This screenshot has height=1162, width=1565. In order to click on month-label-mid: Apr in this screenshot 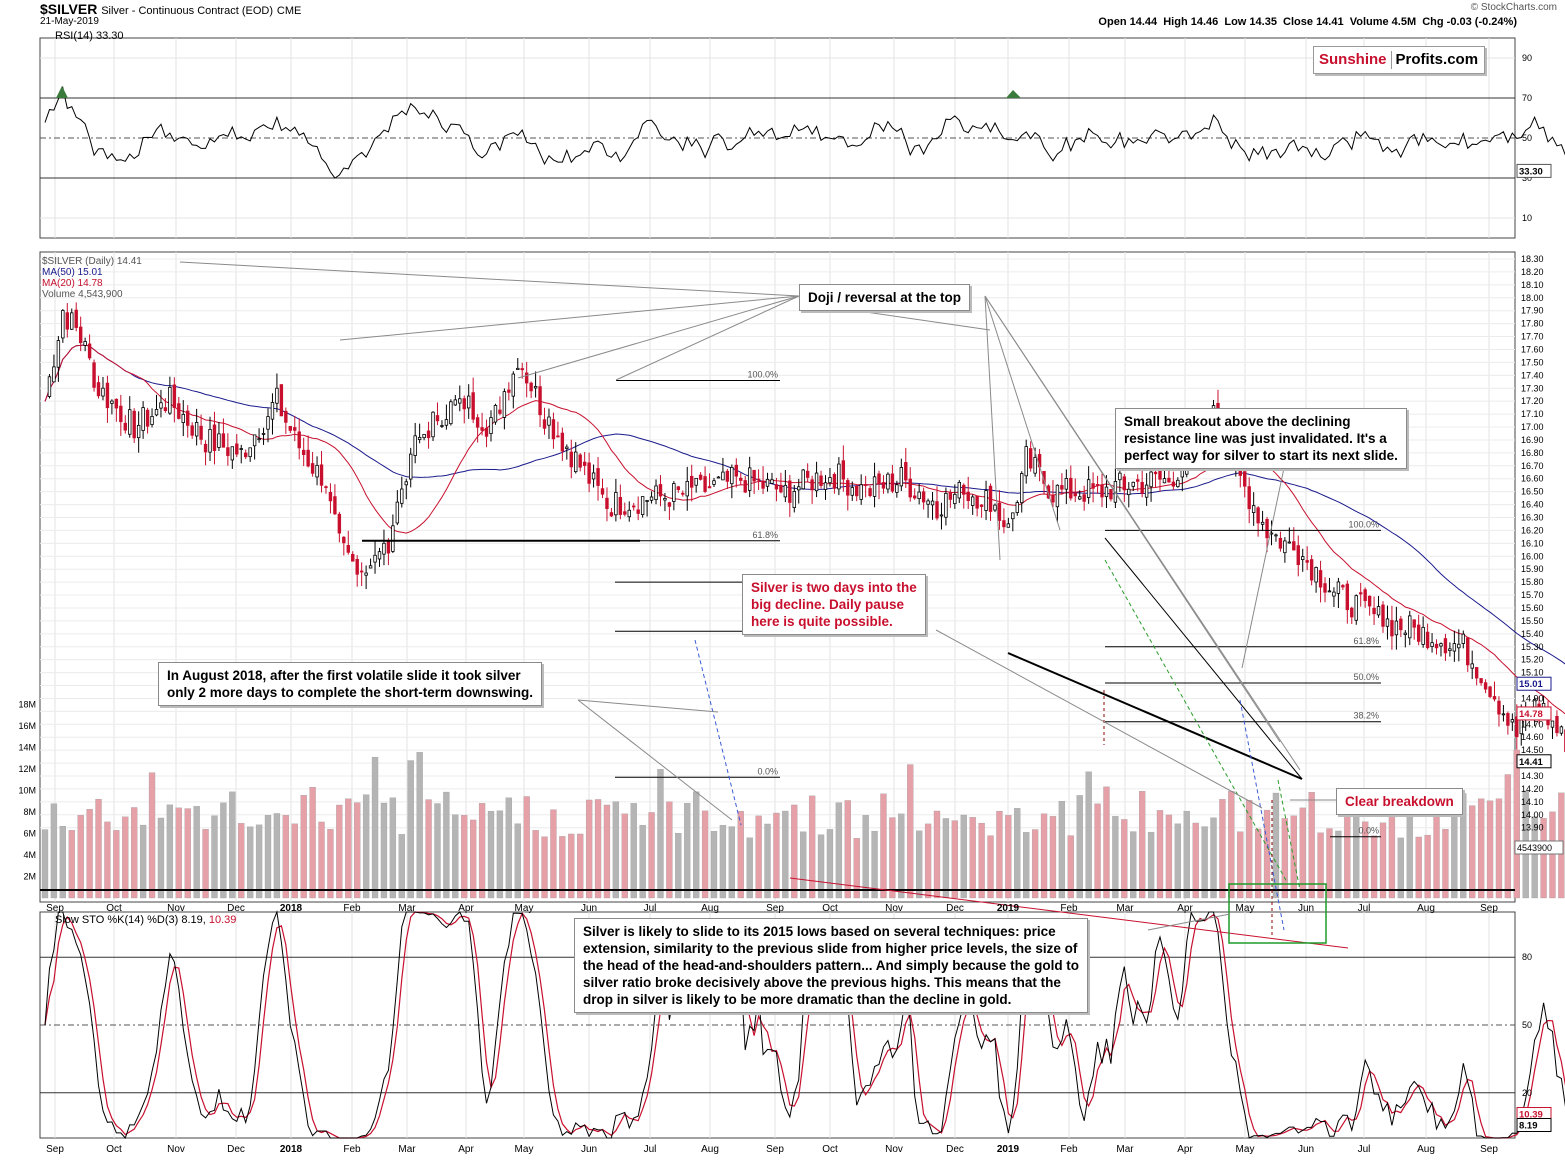, I will do `click(466, 908)`.